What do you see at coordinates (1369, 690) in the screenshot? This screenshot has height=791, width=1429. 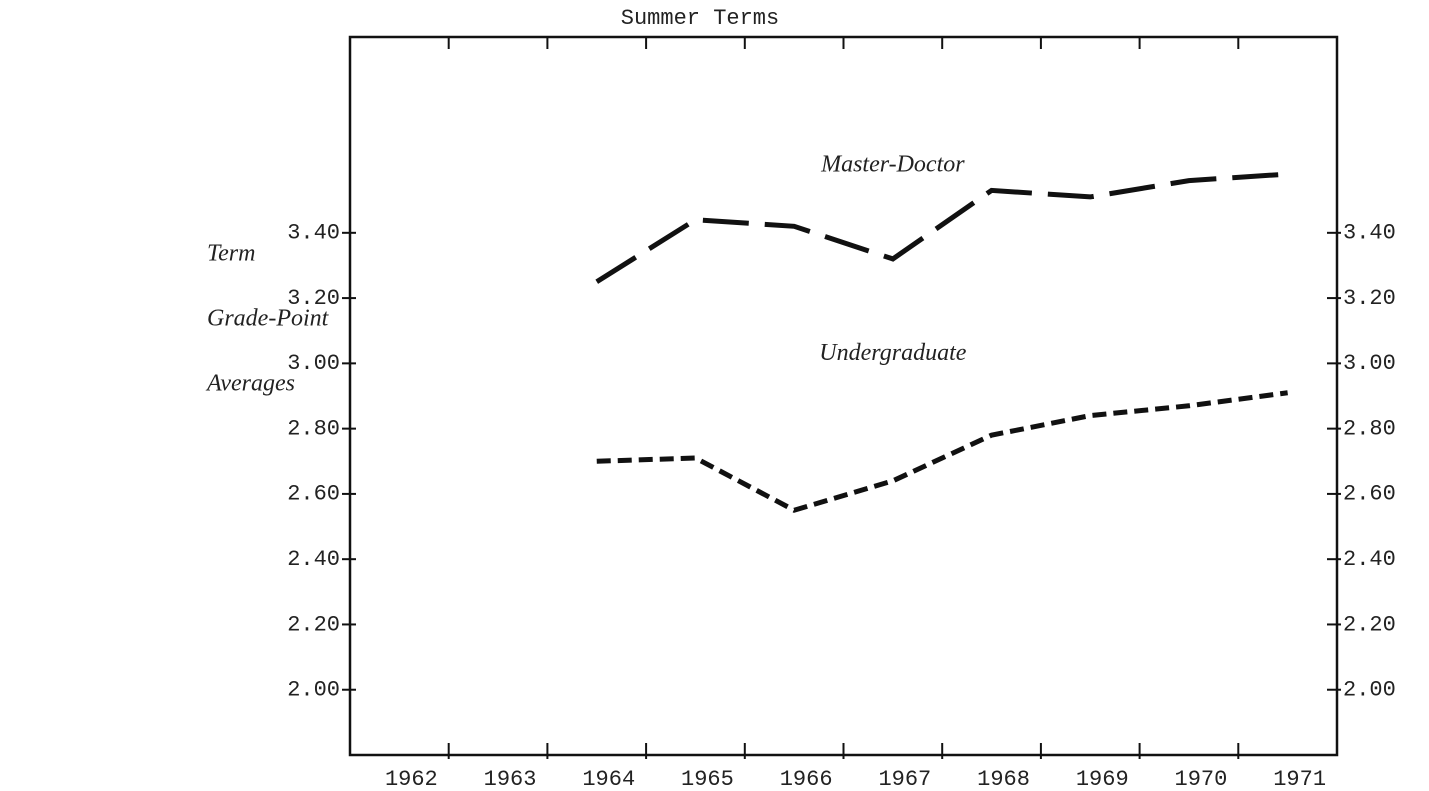 I see `y2-tick-label: 2.00` at bounding box center [1369, 690].